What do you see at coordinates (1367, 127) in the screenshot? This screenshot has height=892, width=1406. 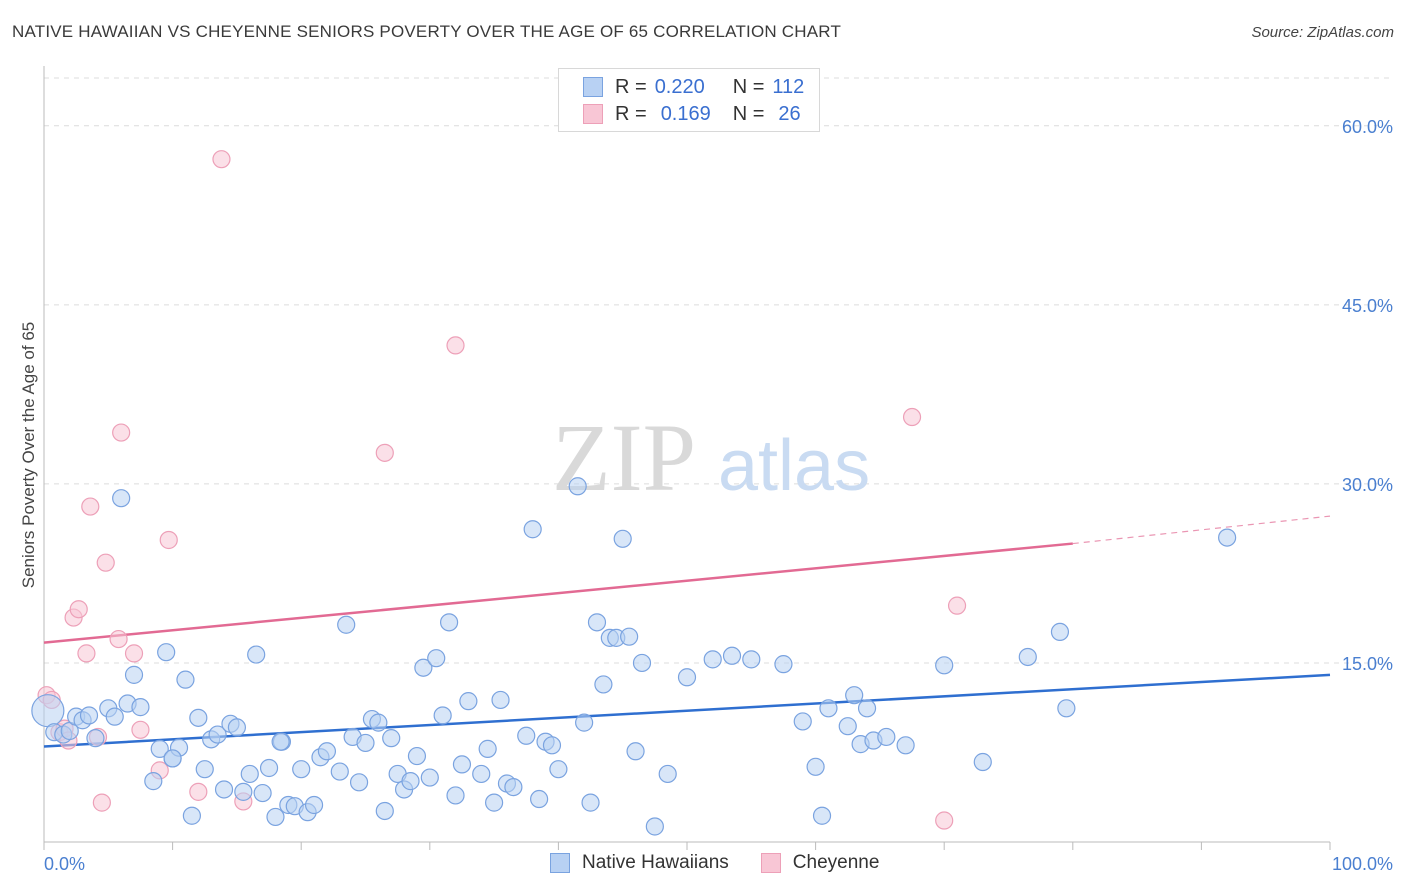 I see `y-tick-label: 60.0%` at bounding box center [1367, 127].